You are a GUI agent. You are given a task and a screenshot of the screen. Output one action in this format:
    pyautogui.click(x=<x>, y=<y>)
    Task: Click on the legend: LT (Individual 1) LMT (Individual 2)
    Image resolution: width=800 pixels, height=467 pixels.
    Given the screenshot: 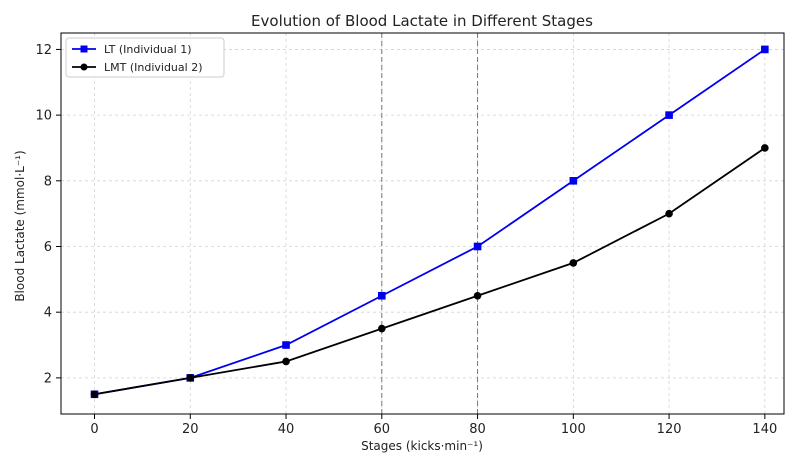 What is the action you would take?
    pyautogui.click(x=145, y=57)
    